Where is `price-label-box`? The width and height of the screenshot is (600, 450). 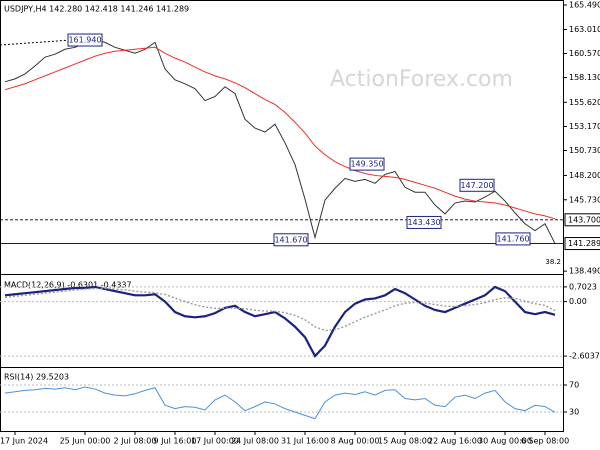 price-label-box is located at coordinates (582, 244).